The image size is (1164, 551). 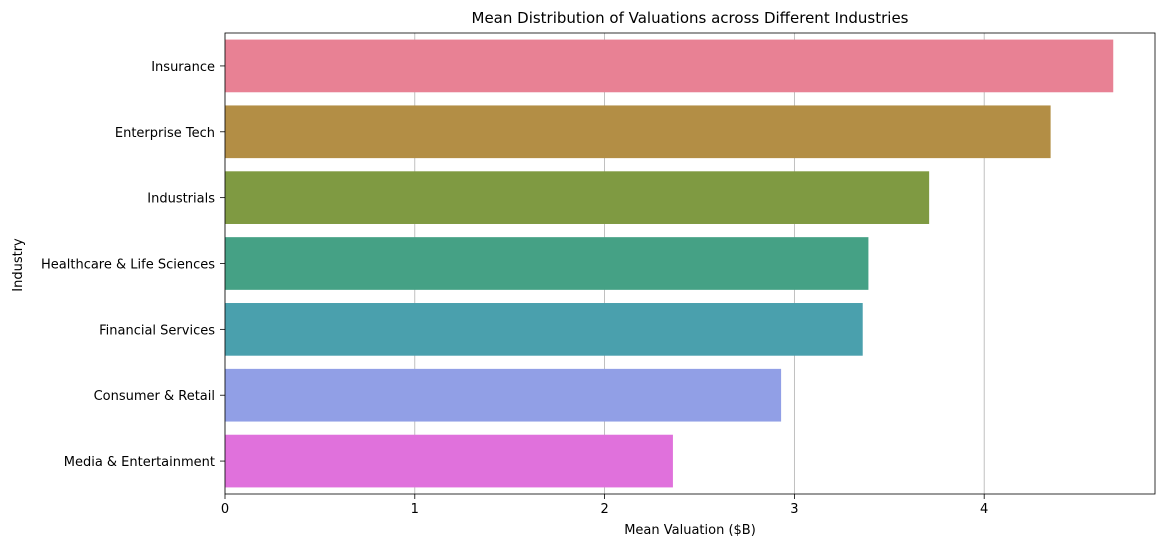 I want to click on y-tick-label: Enterprise Tech, so click(x=165, y=133).